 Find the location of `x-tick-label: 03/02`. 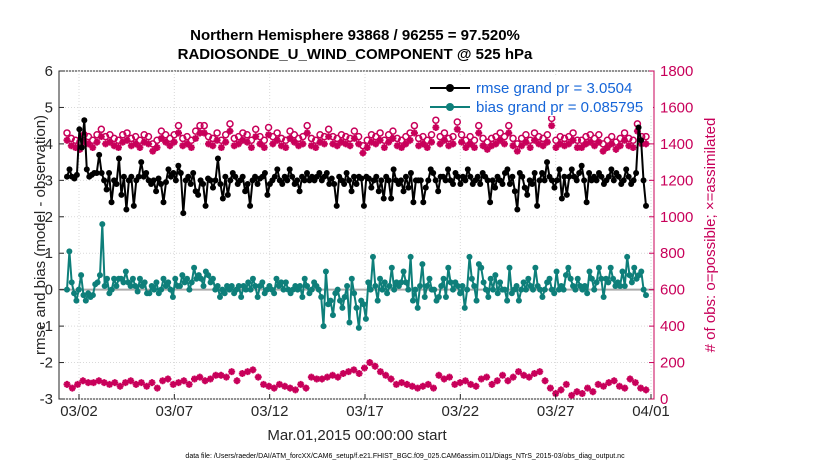

x-tick-label: 03/02 is located at coordinates (79, 411).